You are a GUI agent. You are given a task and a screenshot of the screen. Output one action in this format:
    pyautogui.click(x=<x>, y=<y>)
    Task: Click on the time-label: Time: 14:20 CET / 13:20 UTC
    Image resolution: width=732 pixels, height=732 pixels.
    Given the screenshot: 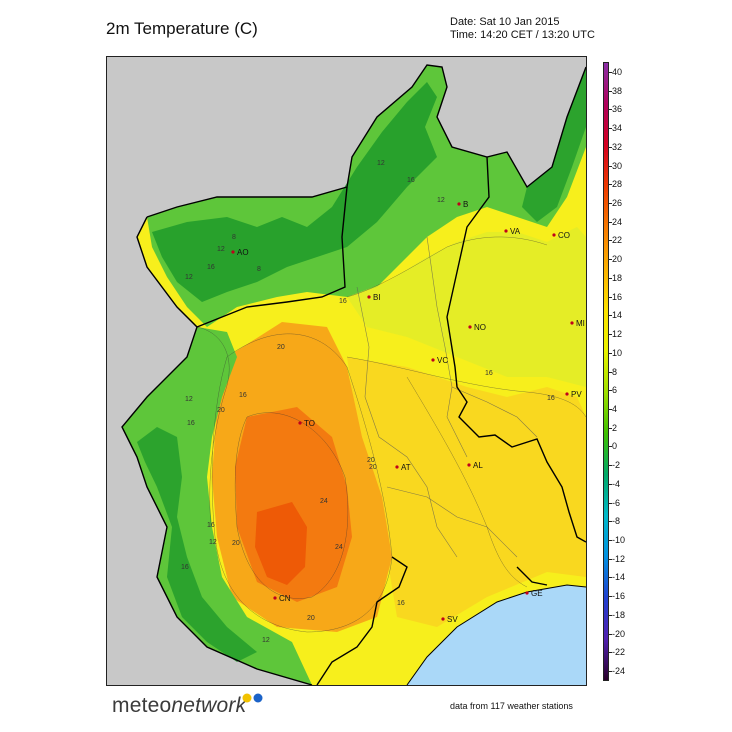 What is the action you would take?
    pyautogui.click(x=522, y=35)
    